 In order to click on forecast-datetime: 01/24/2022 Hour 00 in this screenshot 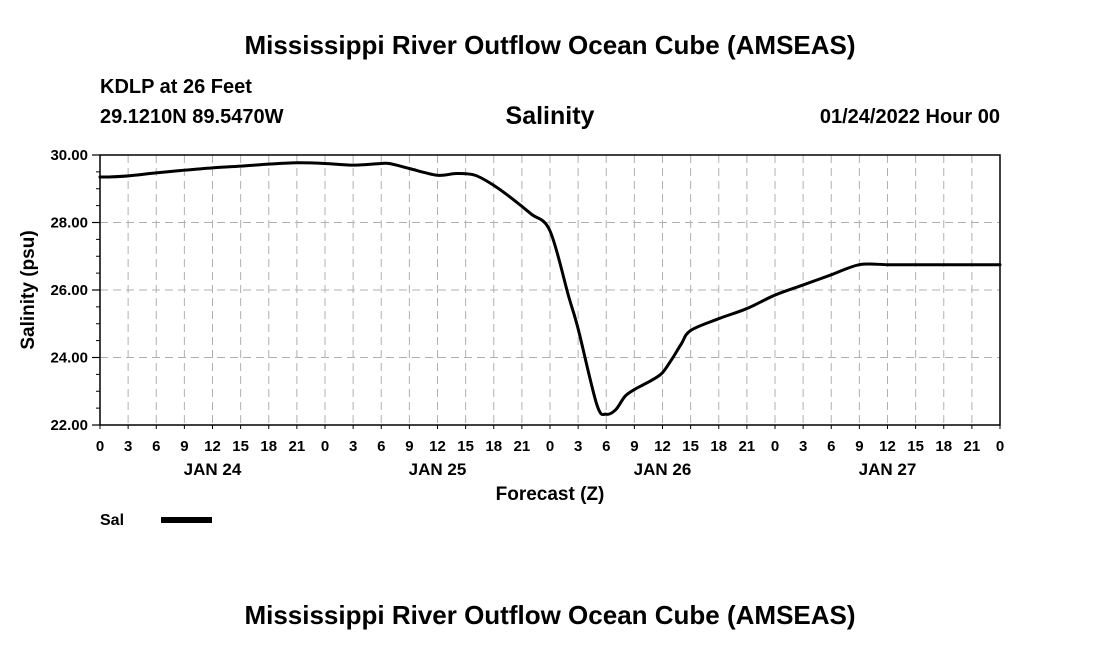, I will do `click(909, 117)`.